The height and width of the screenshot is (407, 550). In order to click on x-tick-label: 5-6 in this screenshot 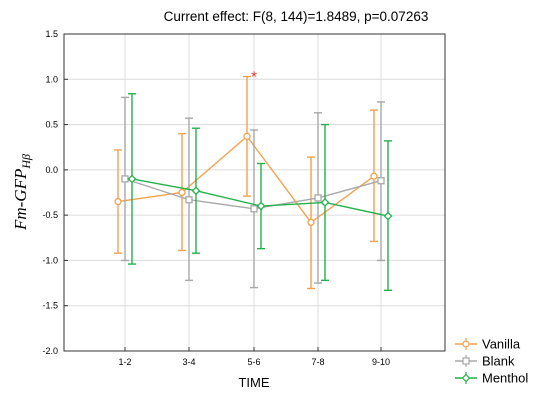, I will do `click(253, 362)`.